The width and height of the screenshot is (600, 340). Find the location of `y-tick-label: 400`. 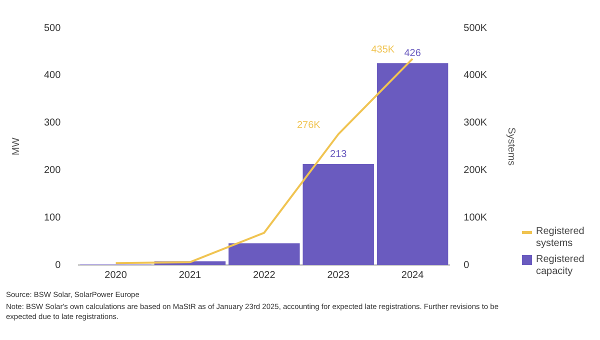

y-tick-label: 400 is located at coordinates (53, 76).